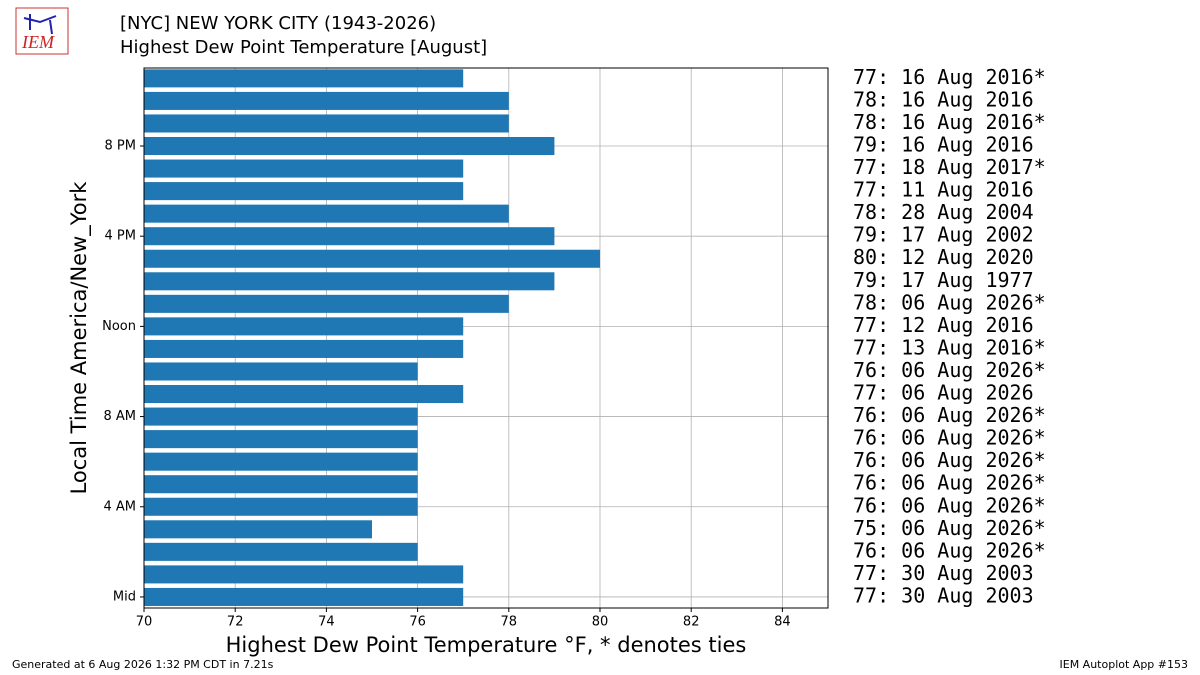  What do you see at coordinates (949, 302) in the screenshot?
I see `annotation: 78: 06 Aug 2026*` at bounding box center [949, 302].